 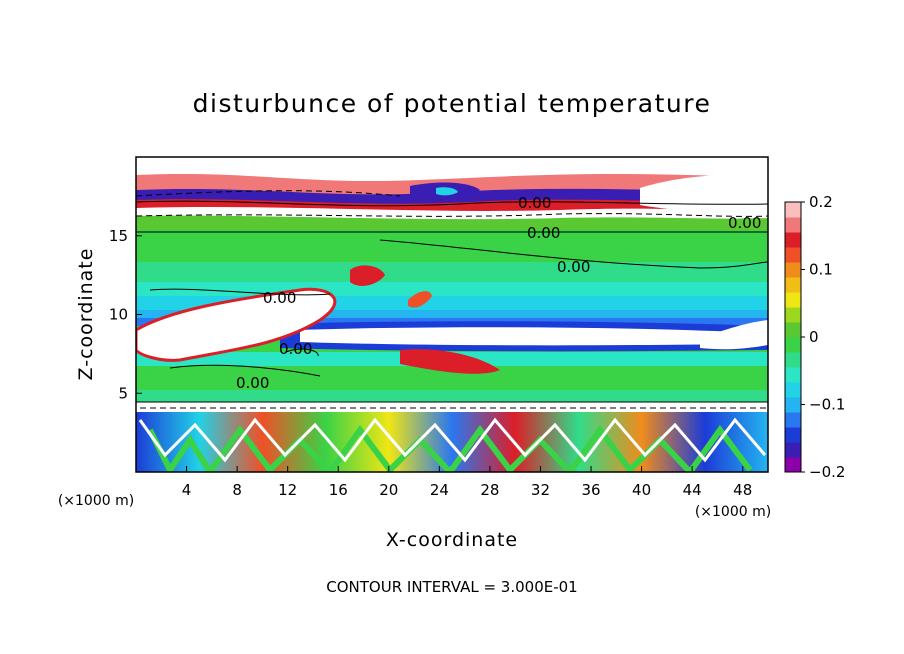 What do you see at coordinates (827, 472) in the screenshot?
I see `colorbar-tick-label: −0.2` at bounding box center [827, 472].